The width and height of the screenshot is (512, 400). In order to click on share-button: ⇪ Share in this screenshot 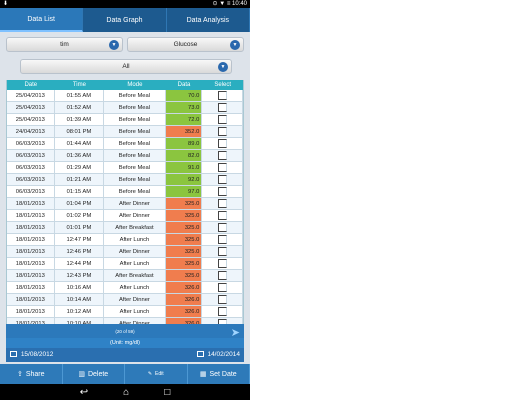, I will do `click(31, 374)`.